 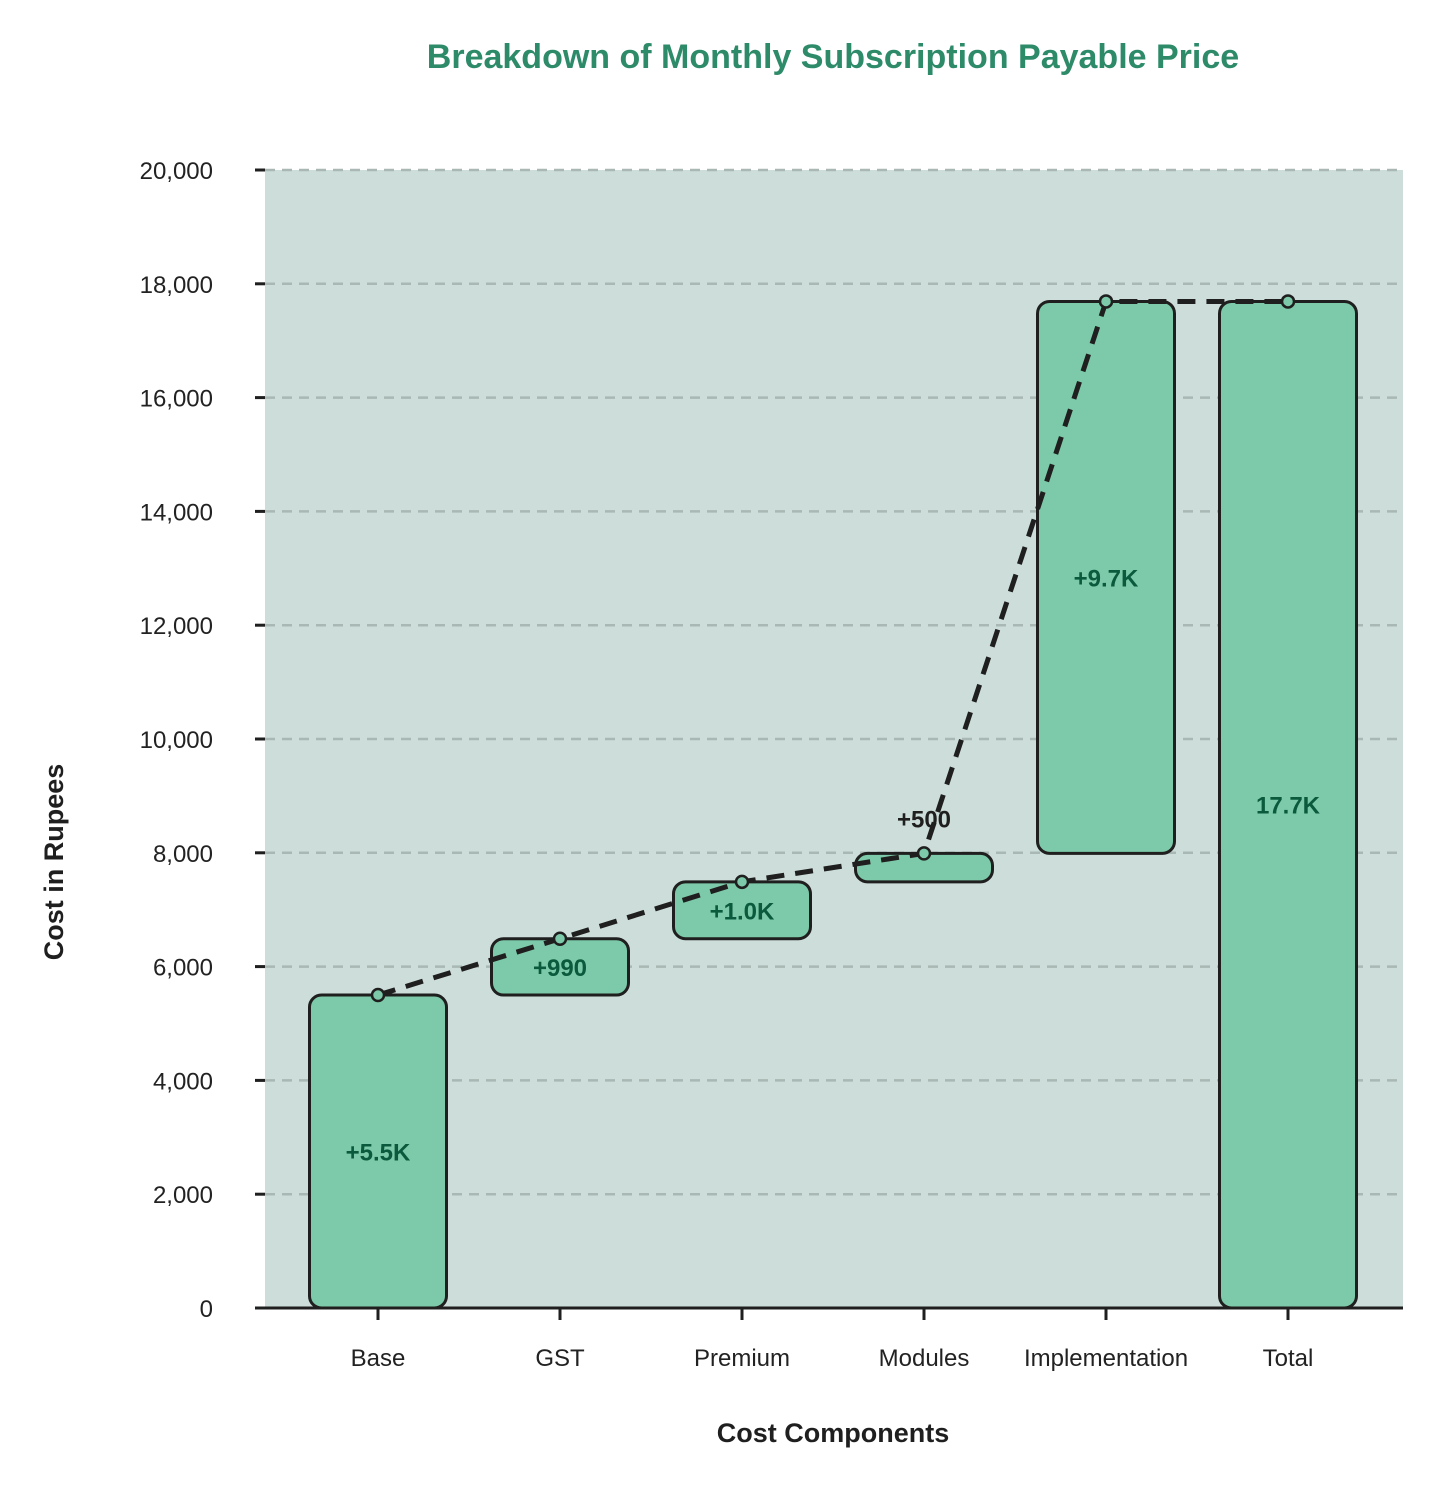 I want to click on x-axis-title: Cost Components, so click(x=833, y=1433).